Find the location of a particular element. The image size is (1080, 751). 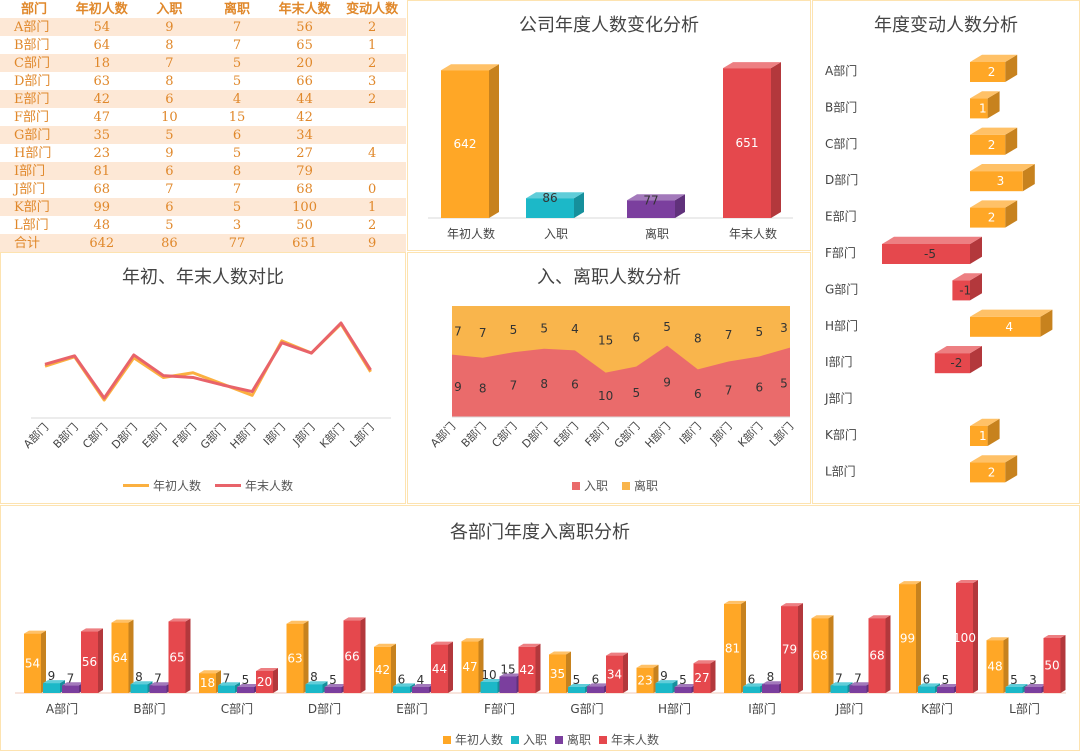

change-category-label: B部门 is located at coordinates (841, 106).